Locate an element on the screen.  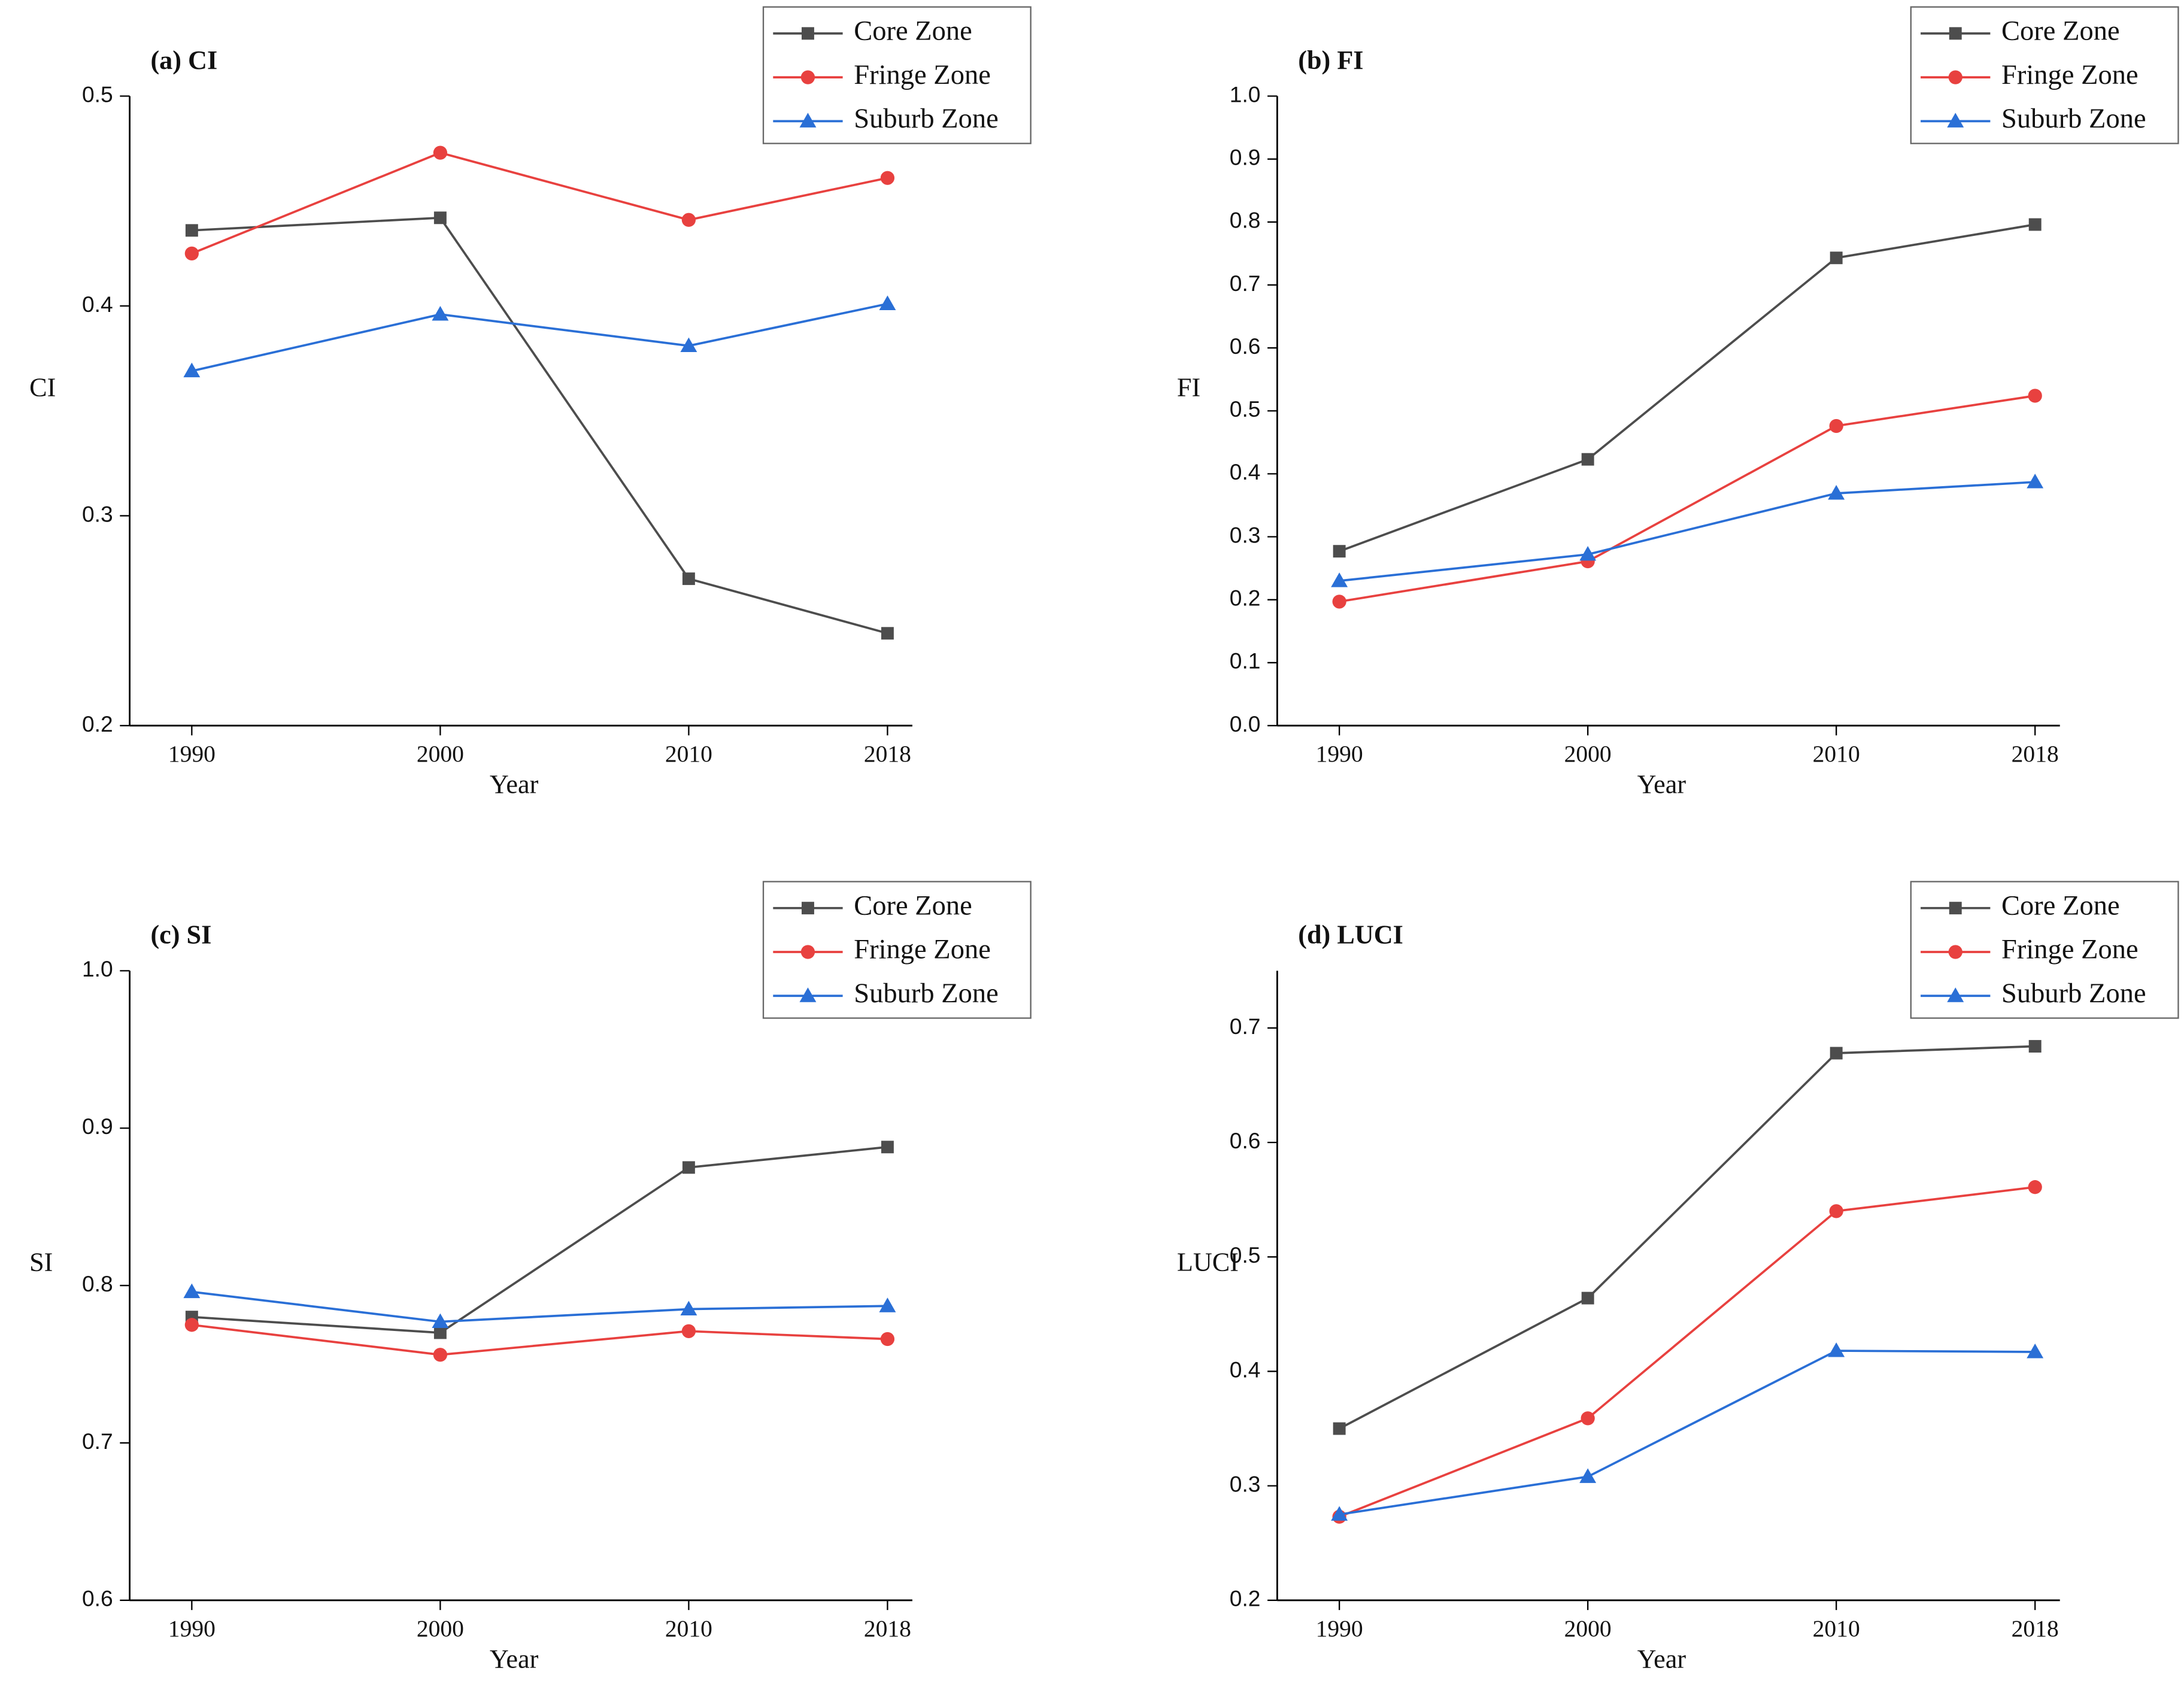
y-tick-label: 0.5 is located at coordinates (98, 94).